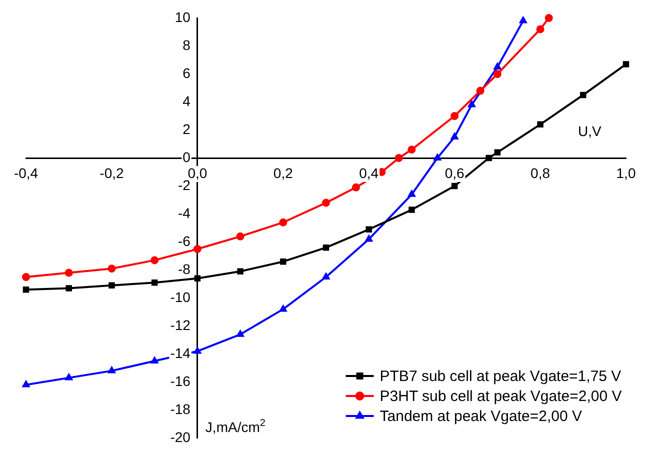 This screenshot has height=456, width=652. I want to click on y-tick-label: -18, so click(180, 408).